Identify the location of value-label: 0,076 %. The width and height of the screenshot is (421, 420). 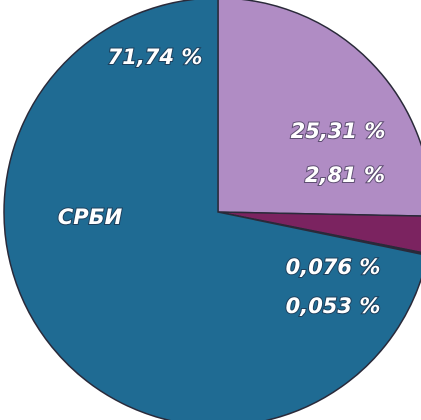
(333, 267).